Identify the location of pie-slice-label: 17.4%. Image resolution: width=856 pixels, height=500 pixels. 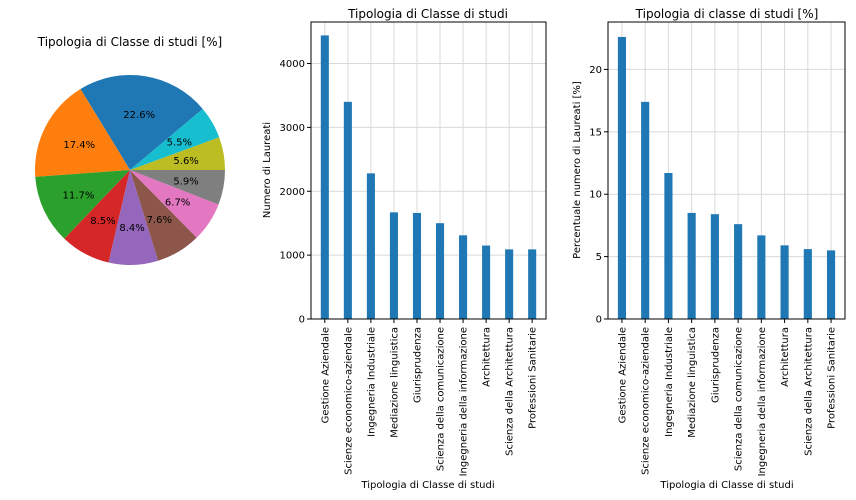
(79, 145).